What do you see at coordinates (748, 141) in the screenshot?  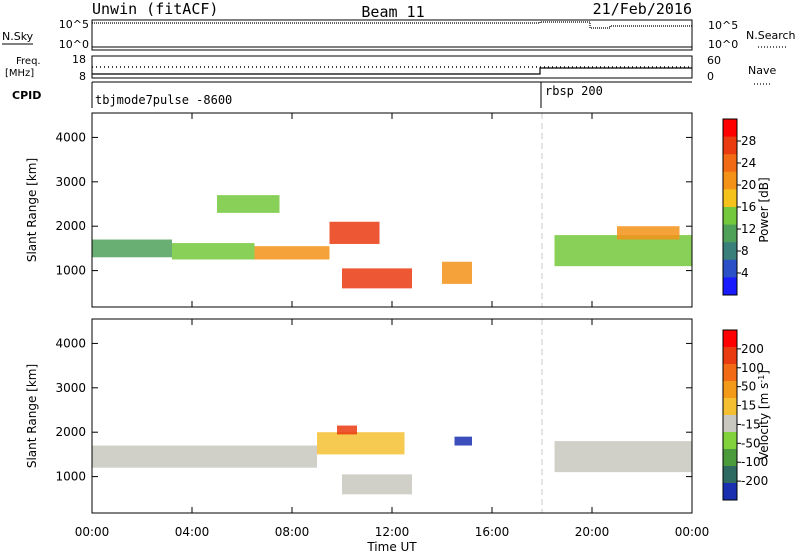 I see `colorbar-tick-label: 28` at bounding box center [748, 141].